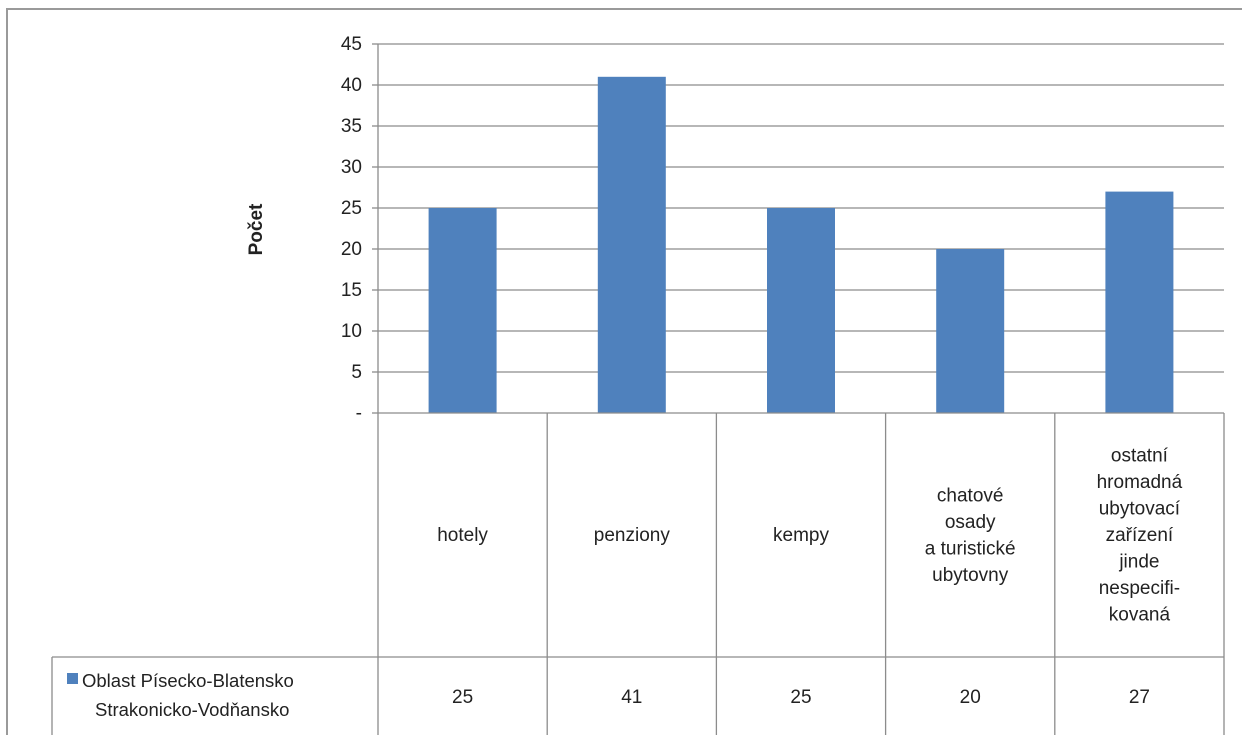 This screenshot has height=735, width=1244. What do you see at coordinates (351, 167) in the screenshot?
I see `y-tick-label: 30` at bounding box center [351, 167].